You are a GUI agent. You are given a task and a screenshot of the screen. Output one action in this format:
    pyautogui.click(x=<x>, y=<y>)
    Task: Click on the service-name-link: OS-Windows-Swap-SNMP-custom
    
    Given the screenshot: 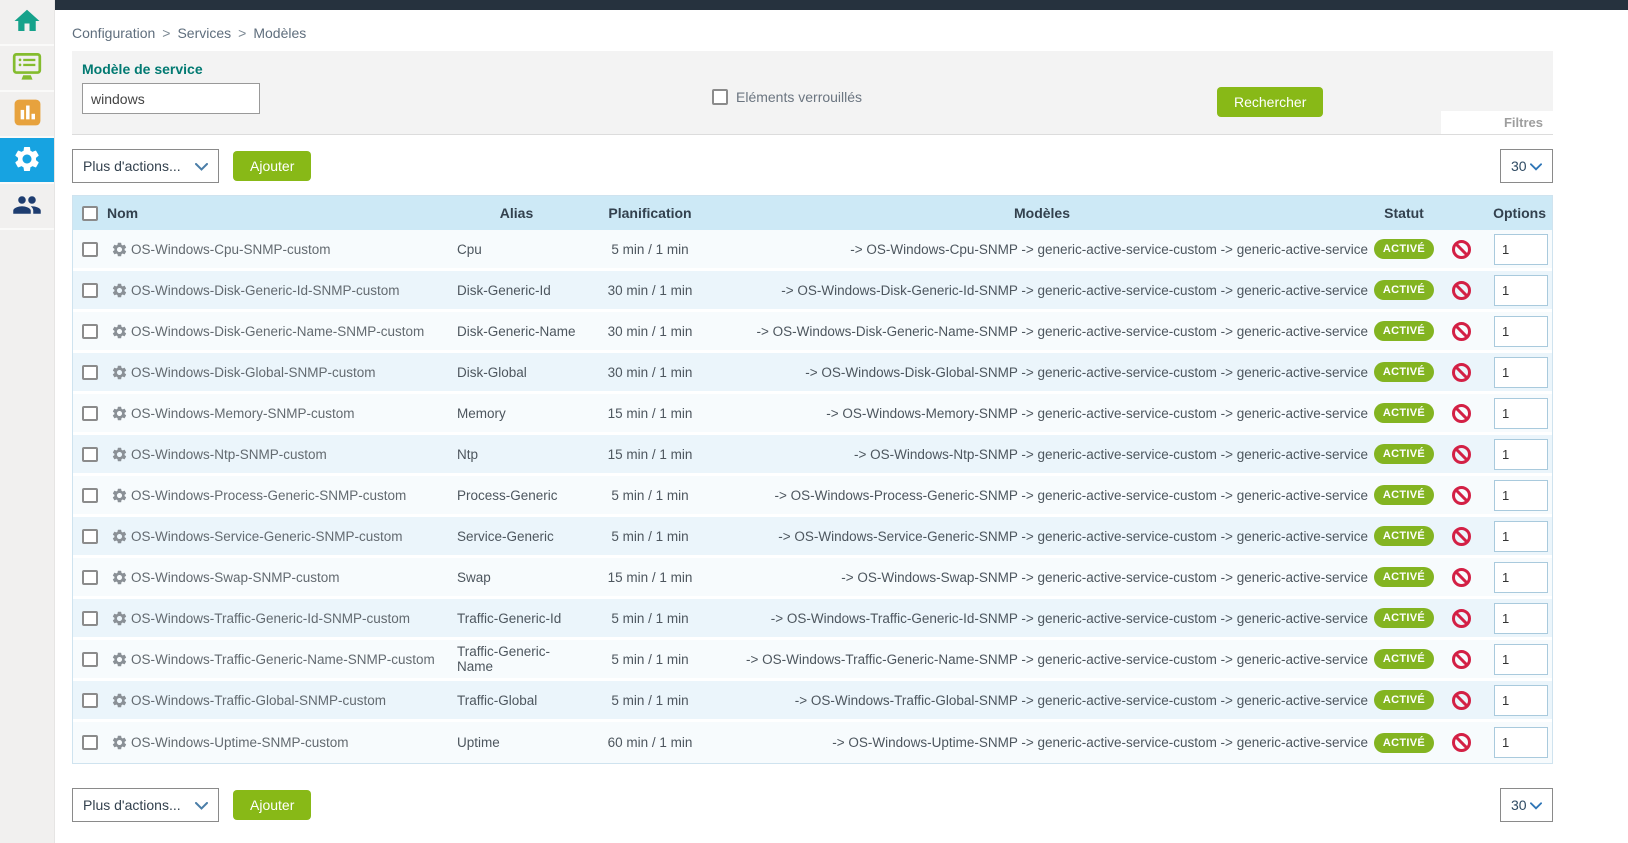 What is the action you would take?
    pyautogui.click(x=235, y=577)
    